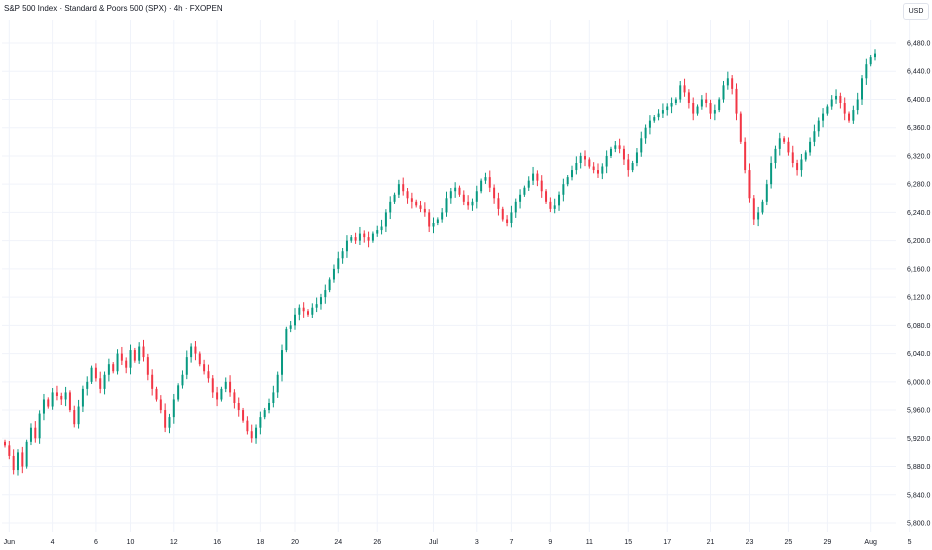 This screenshot has width=932, height=550. What do you see at coordinates (217, 542) in the screenshot?
I see `x-tick-label: 16` at bounding box center [217, 542].